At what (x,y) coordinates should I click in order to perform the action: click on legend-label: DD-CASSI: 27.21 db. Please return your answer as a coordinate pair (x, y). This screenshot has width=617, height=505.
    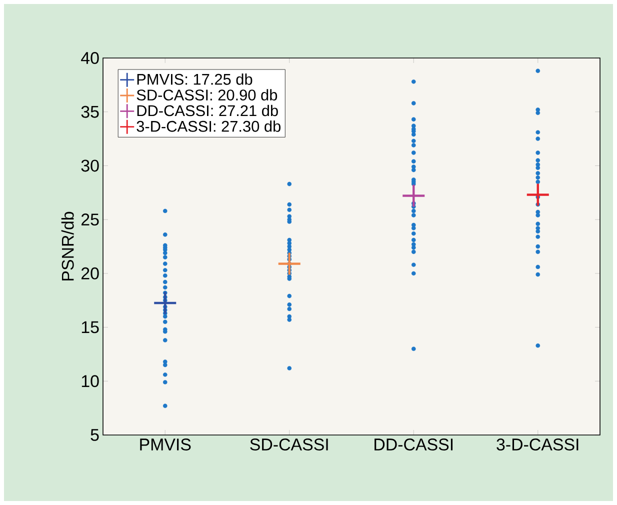
    Looking at the image, I should click on (207, 110).